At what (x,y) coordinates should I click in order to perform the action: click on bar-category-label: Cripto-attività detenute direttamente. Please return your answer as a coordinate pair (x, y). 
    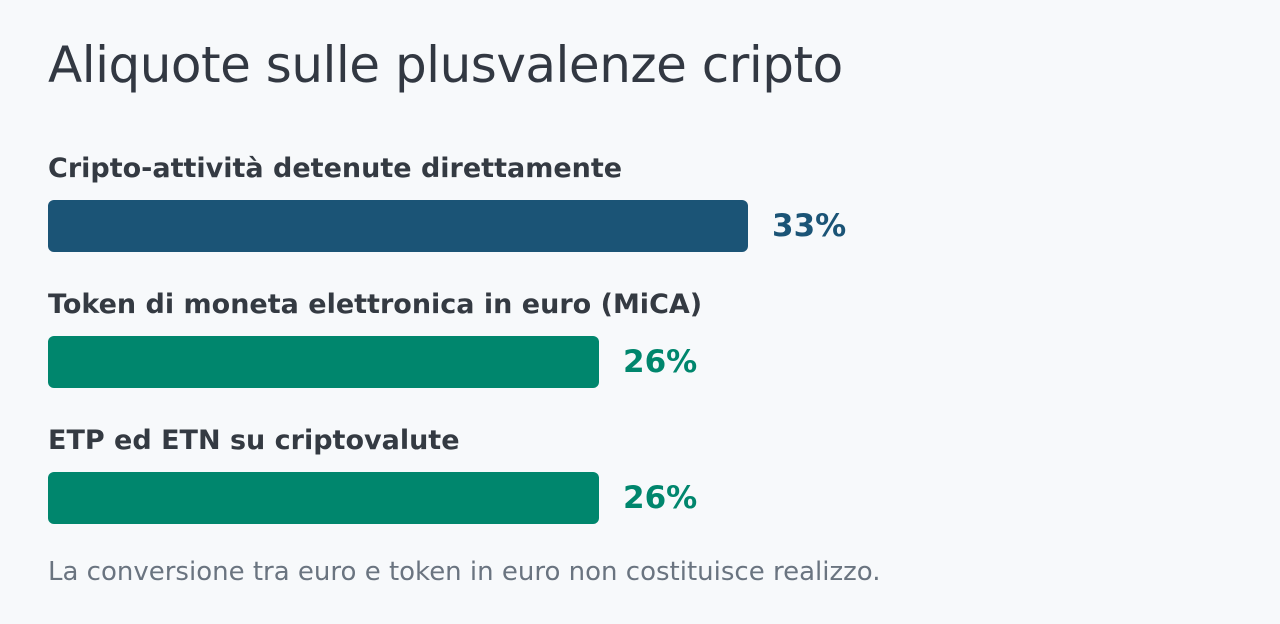
    Looking at the image, I should click on (335, 168).